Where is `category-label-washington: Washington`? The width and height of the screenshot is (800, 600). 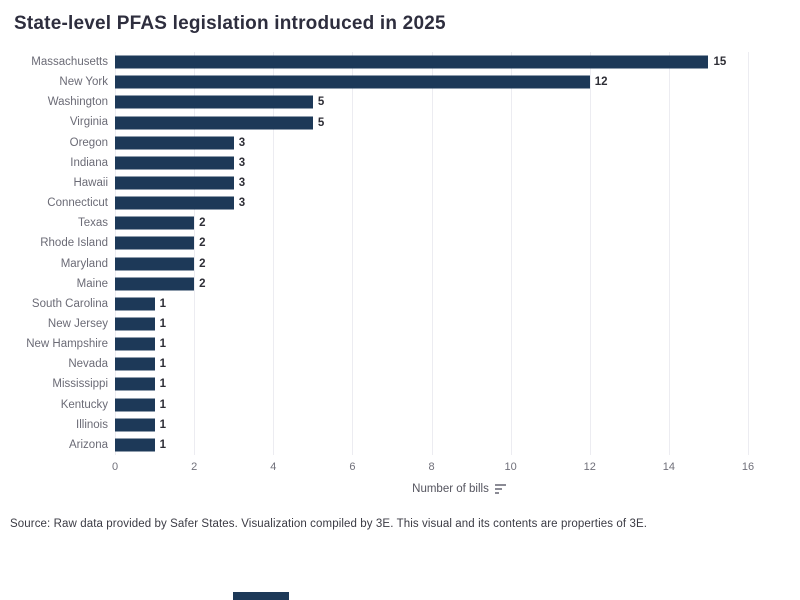 category-label-washington: Washington is located at coordinates (77, 102).